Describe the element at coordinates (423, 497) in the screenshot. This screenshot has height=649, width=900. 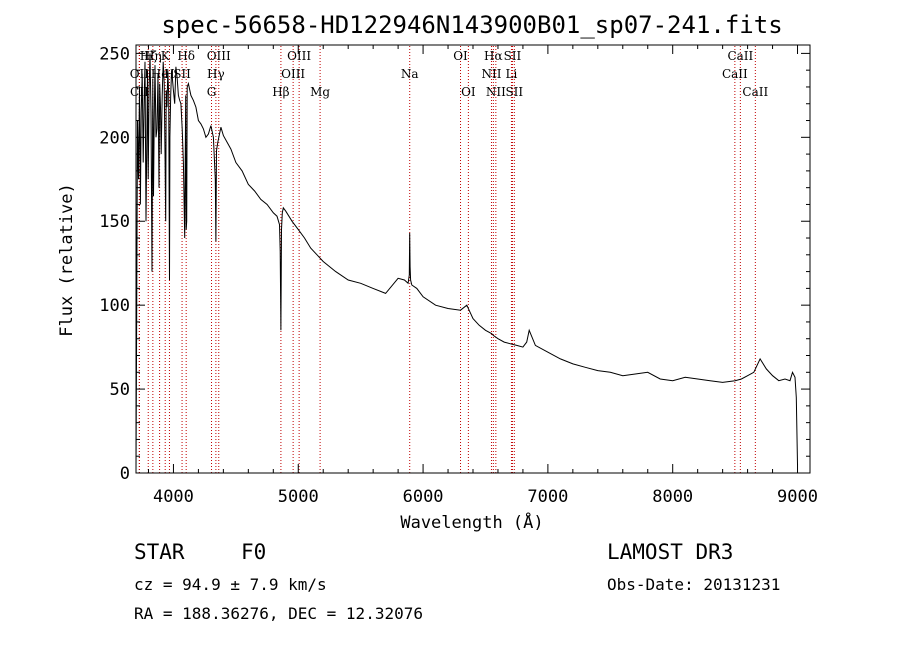
I see `x-tick-label: 6000` at that location.